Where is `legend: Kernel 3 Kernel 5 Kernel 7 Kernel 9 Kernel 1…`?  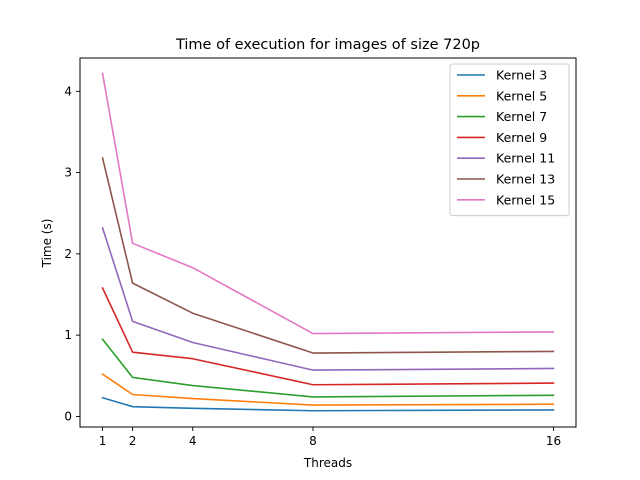 legend: Kernel 3 Kernel 5 Kernel 7 Kernel 9 Kernel 1… is located at coordinates (509, 140).